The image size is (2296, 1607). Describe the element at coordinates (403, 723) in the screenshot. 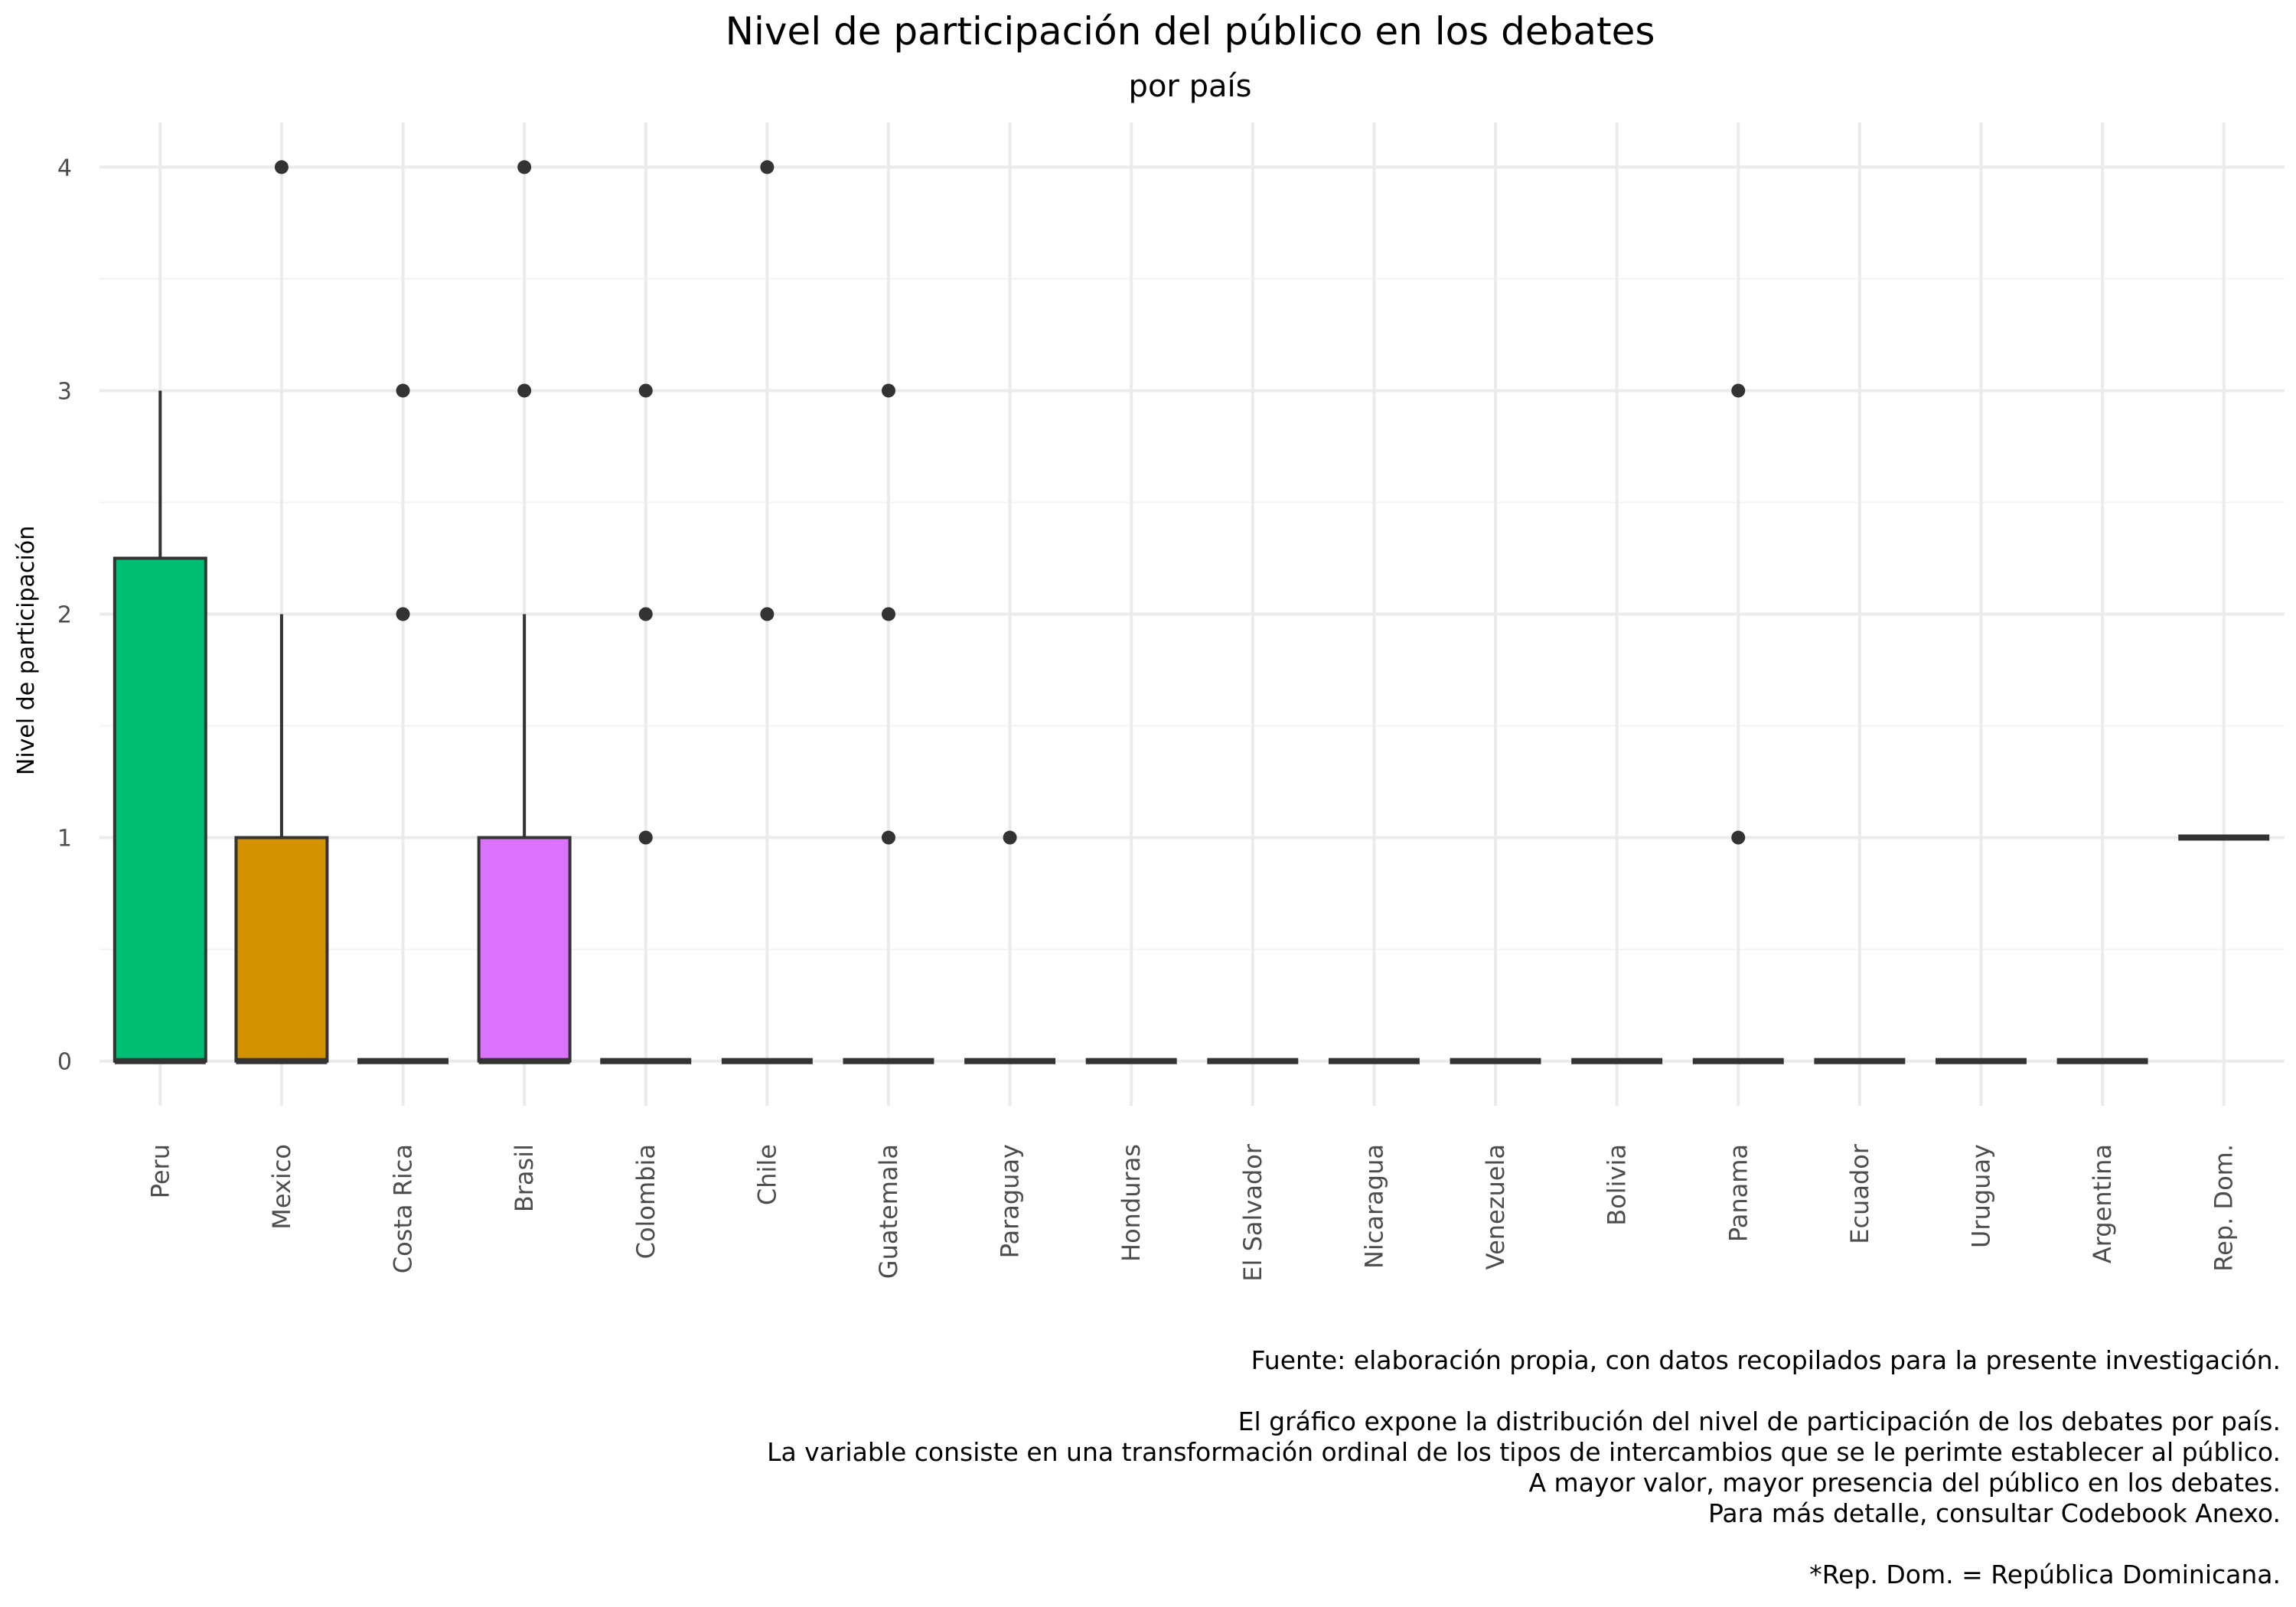

I see `box-costa-rica` at that location.